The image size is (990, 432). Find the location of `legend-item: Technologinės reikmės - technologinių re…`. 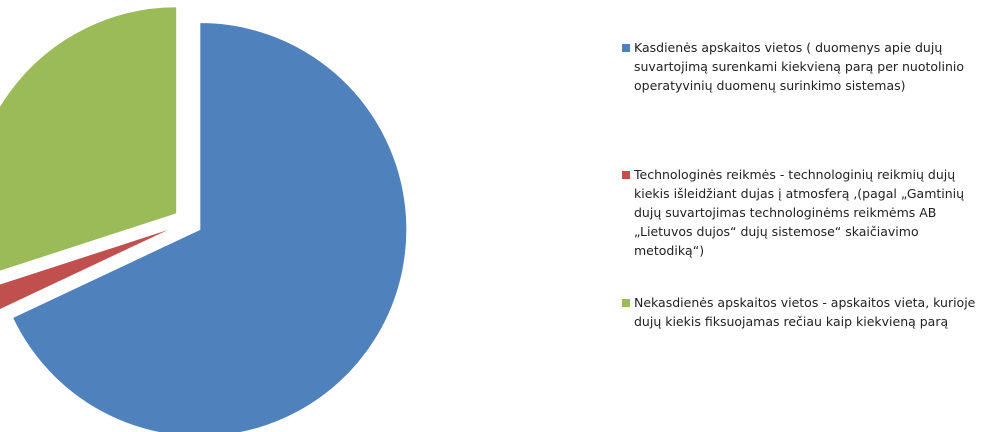

legend-item: Technologinės reikmės - technologinių re… is located at coordinates (800, 212).